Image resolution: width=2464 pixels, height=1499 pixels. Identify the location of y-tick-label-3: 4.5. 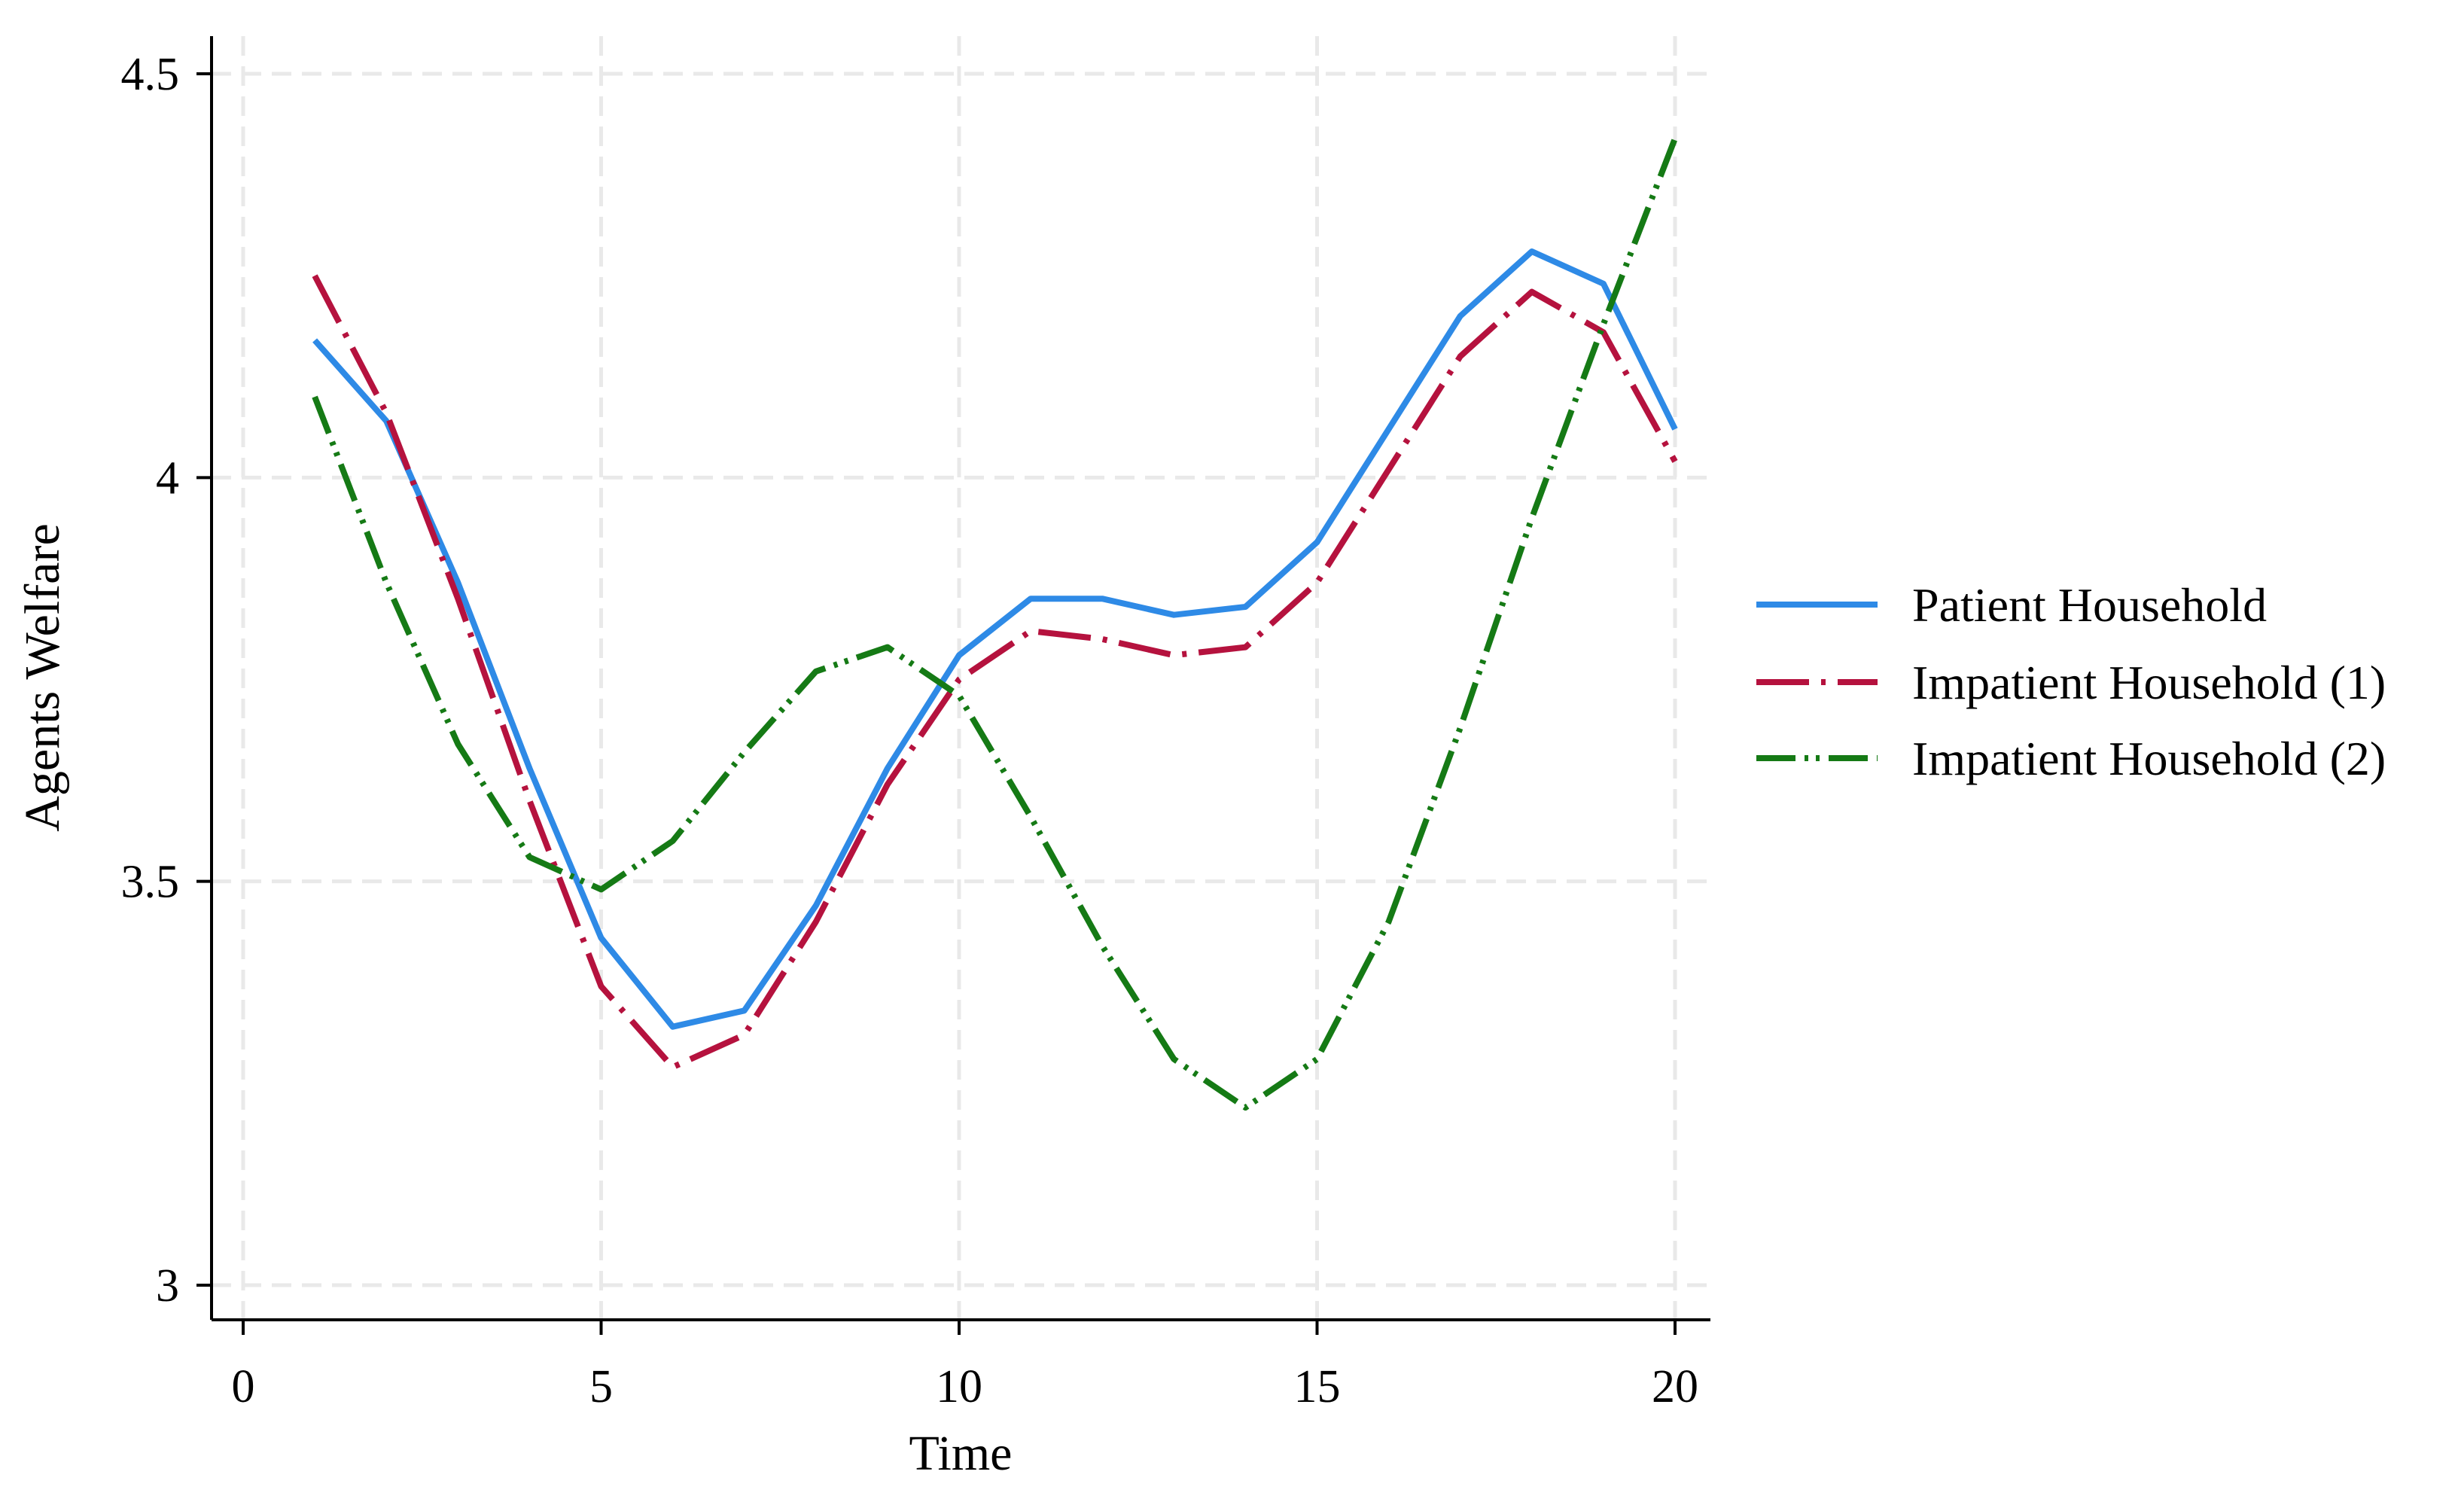
(150, 74).